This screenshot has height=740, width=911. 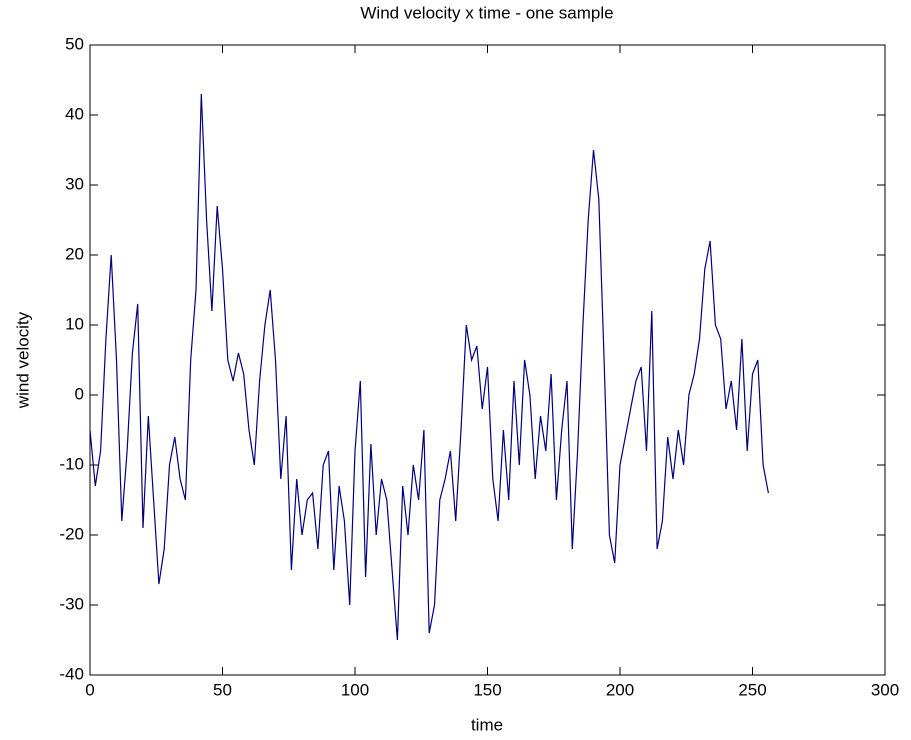 I want to click on y-tick-label: 0, so click(x=79, y=393).